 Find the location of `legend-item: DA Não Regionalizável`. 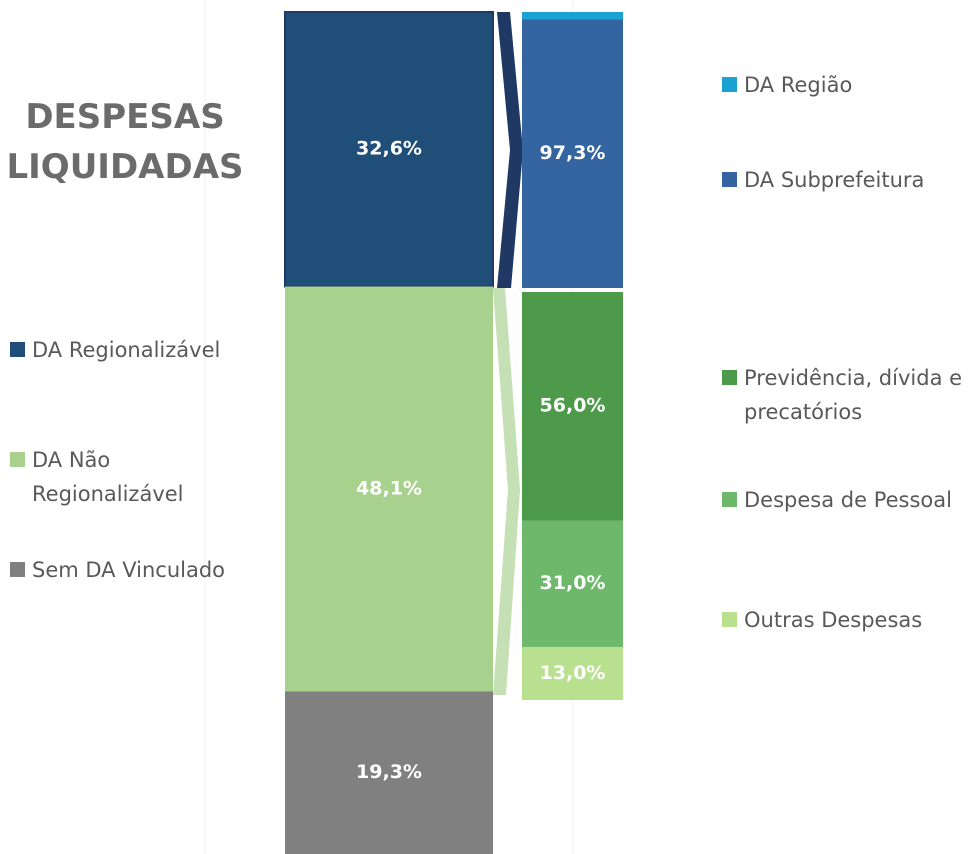

legend-item: DA Não Regionalizável is located at coordinates (110, 477).